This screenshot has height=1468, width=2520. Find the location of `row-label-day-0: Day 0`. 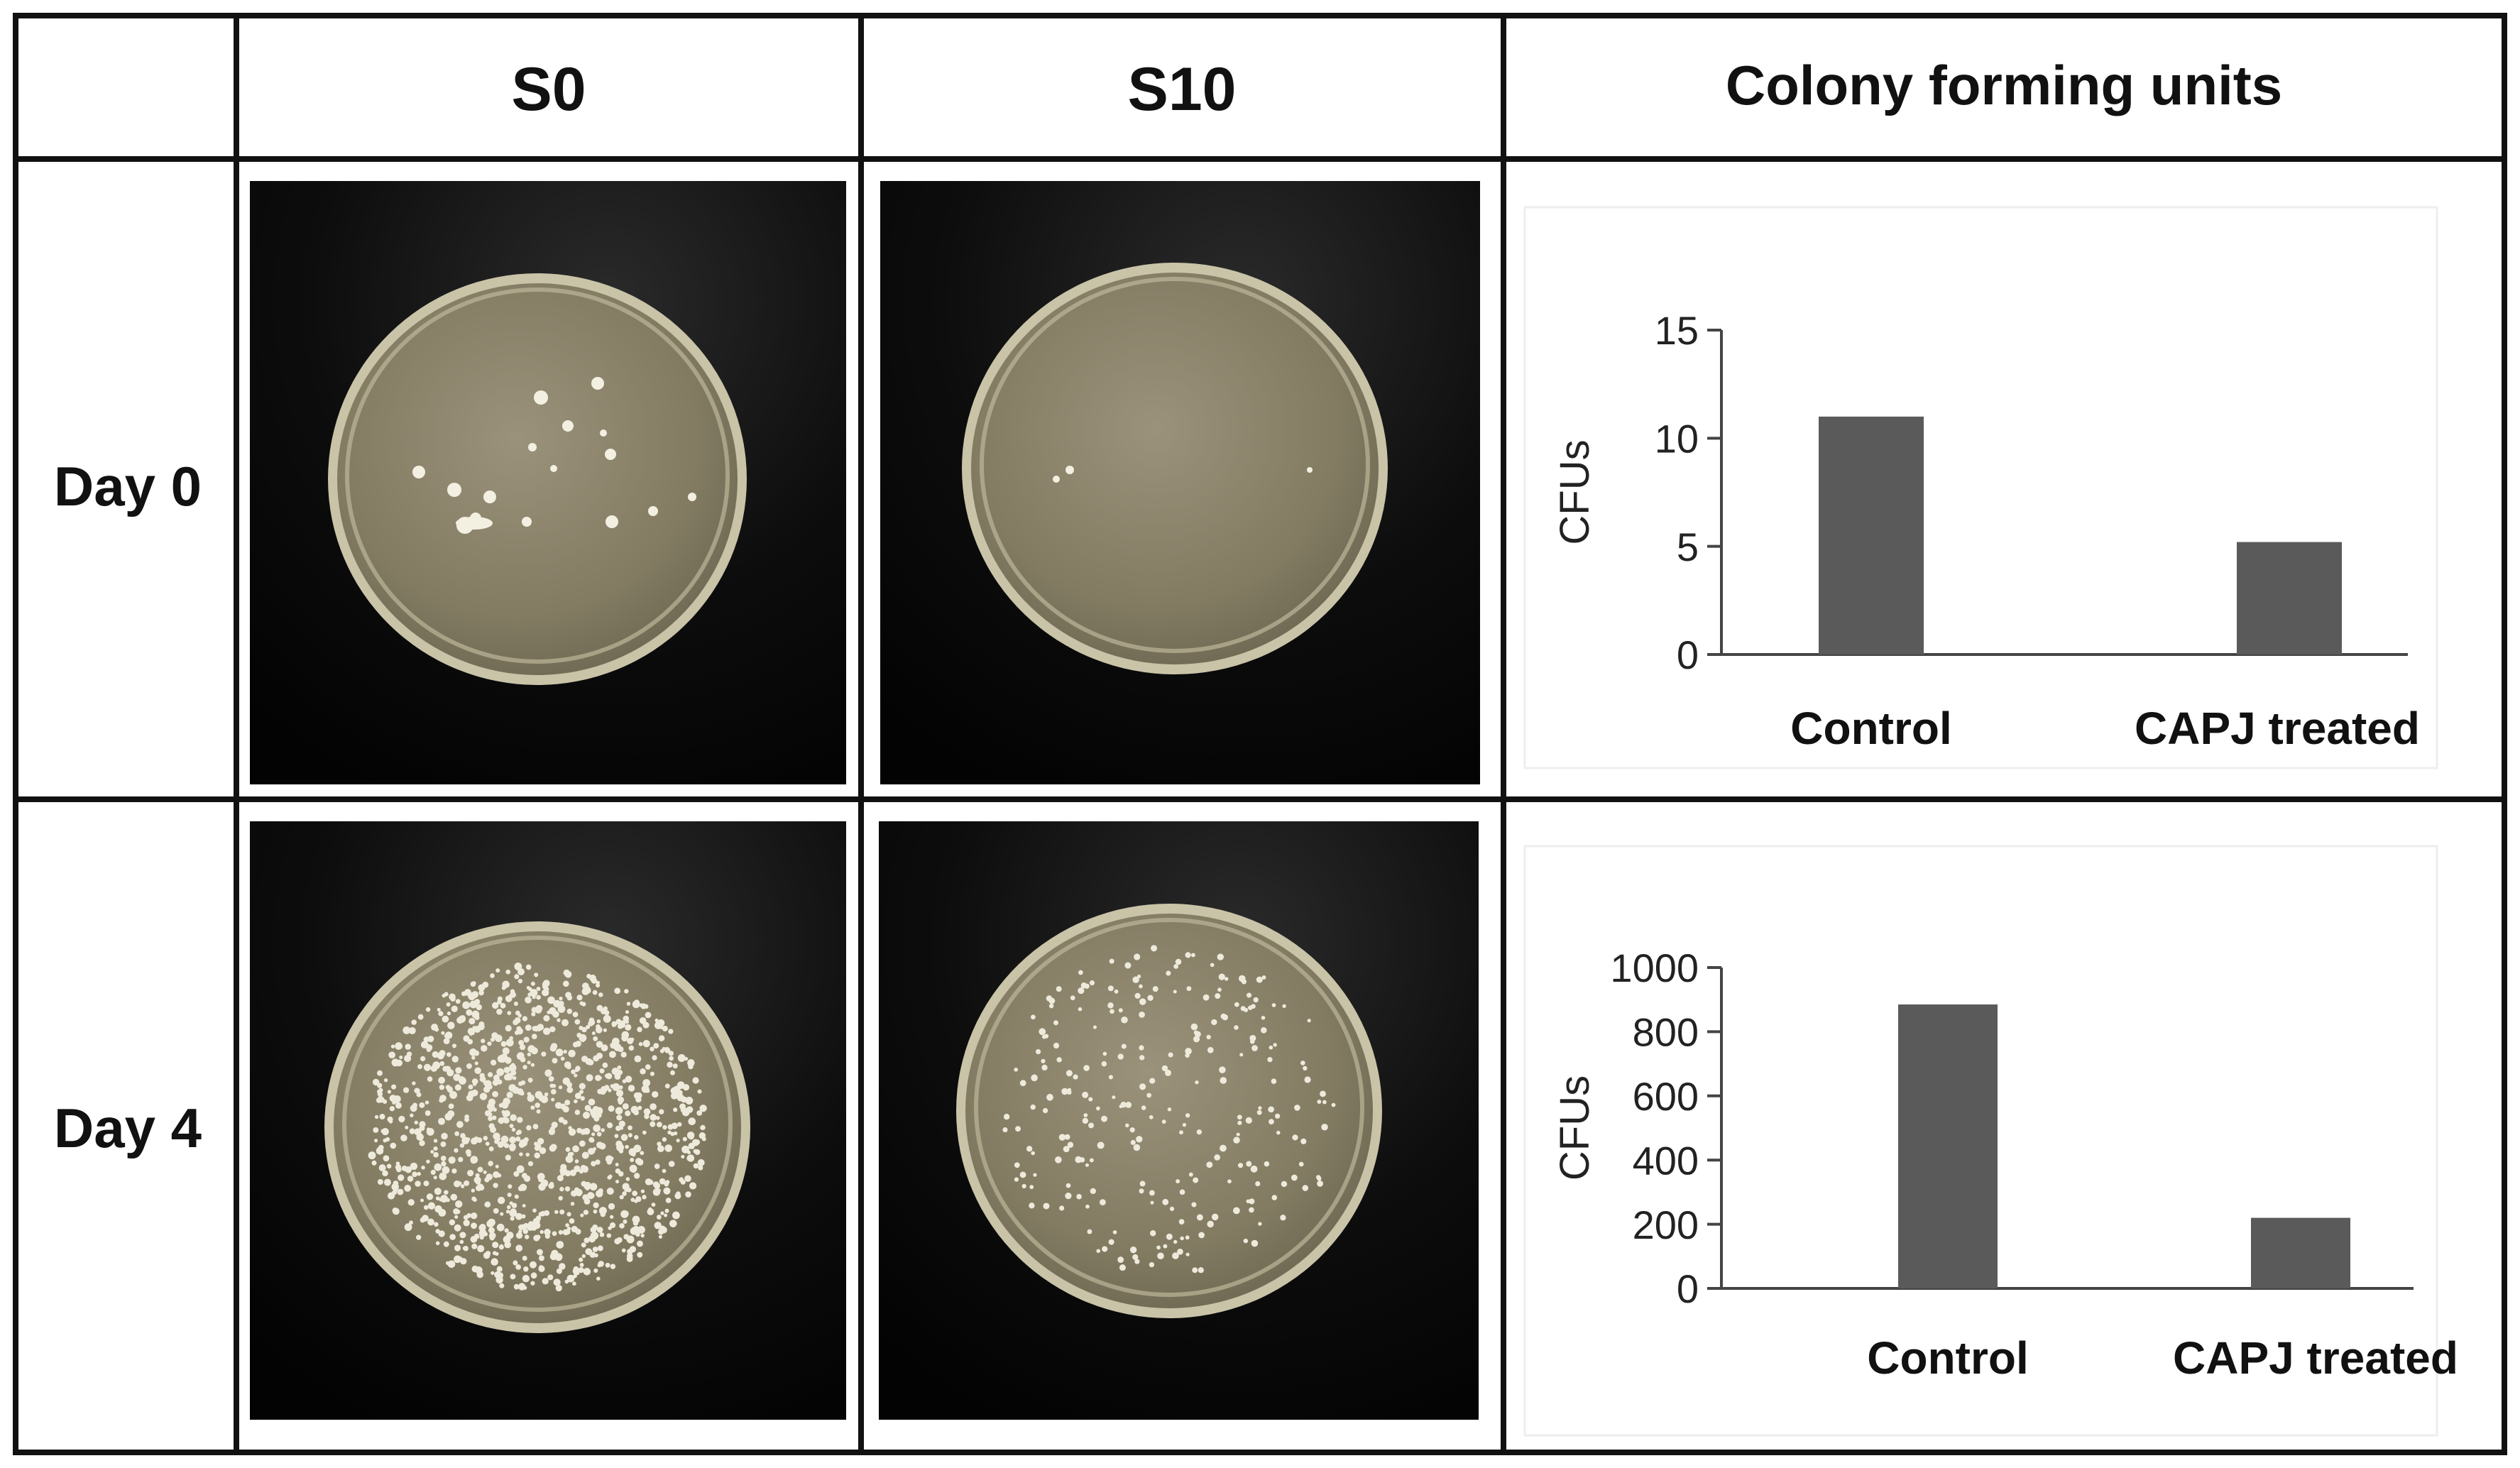

row-label-day-0: Day 0 is located at coordinates (128, 486).